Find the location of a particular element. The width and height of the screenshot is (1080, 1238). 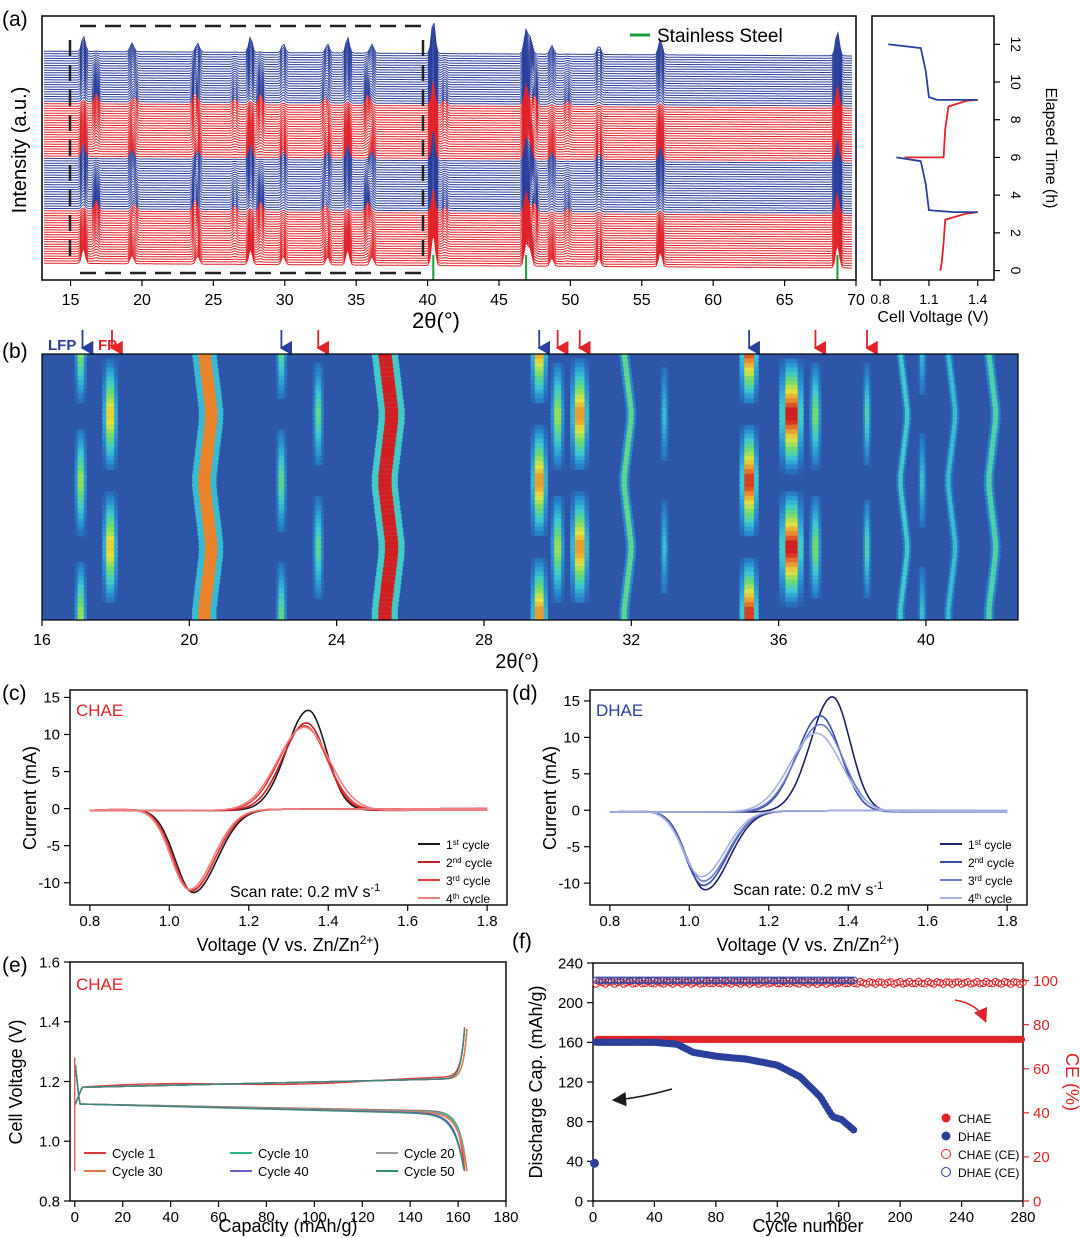

a-side-ytick-label: 4 is located at coordinates (1016, 195).